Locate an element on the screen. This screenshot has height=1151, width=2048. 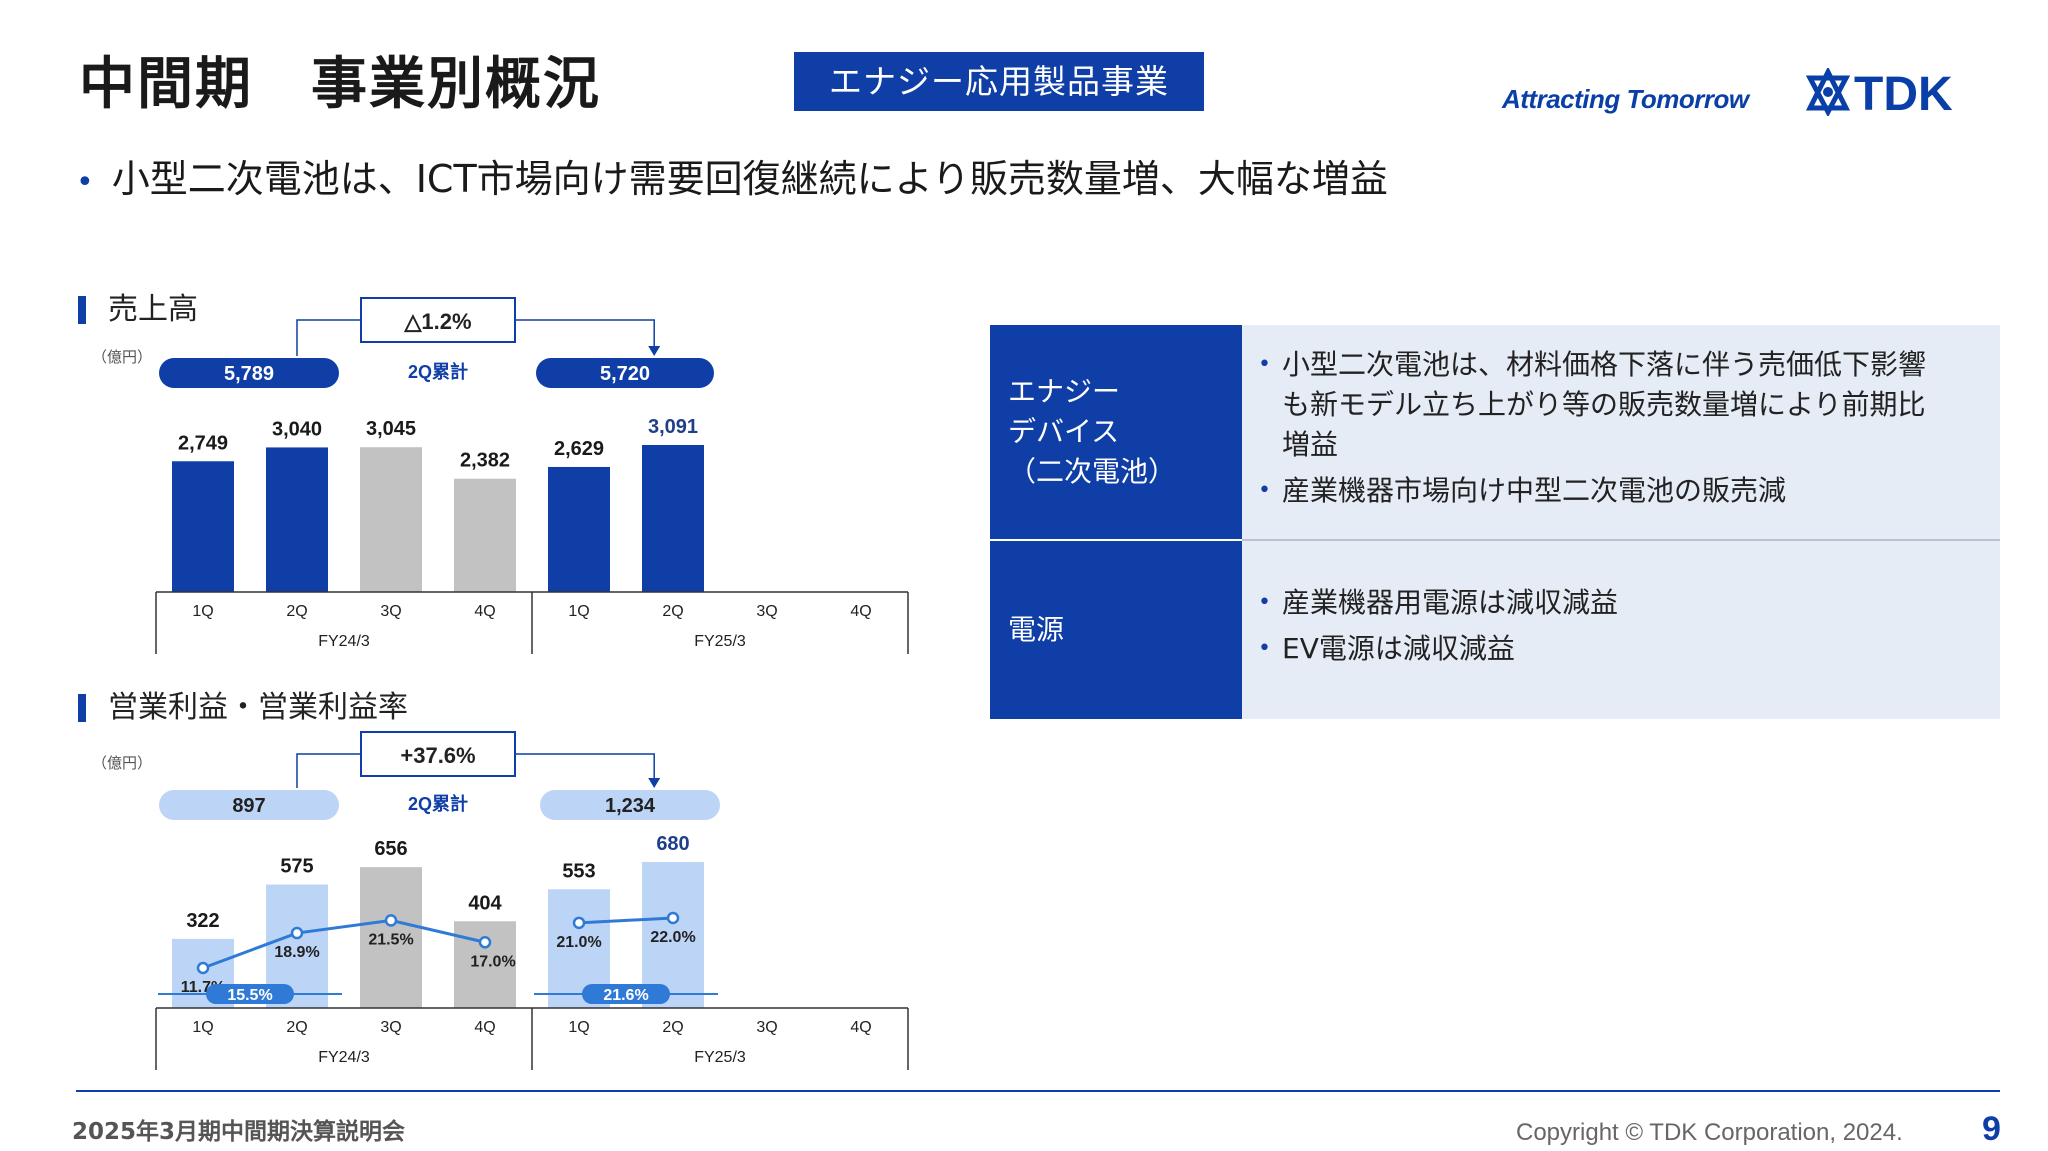
data-label: 656 is located at coordinates (390, 849).